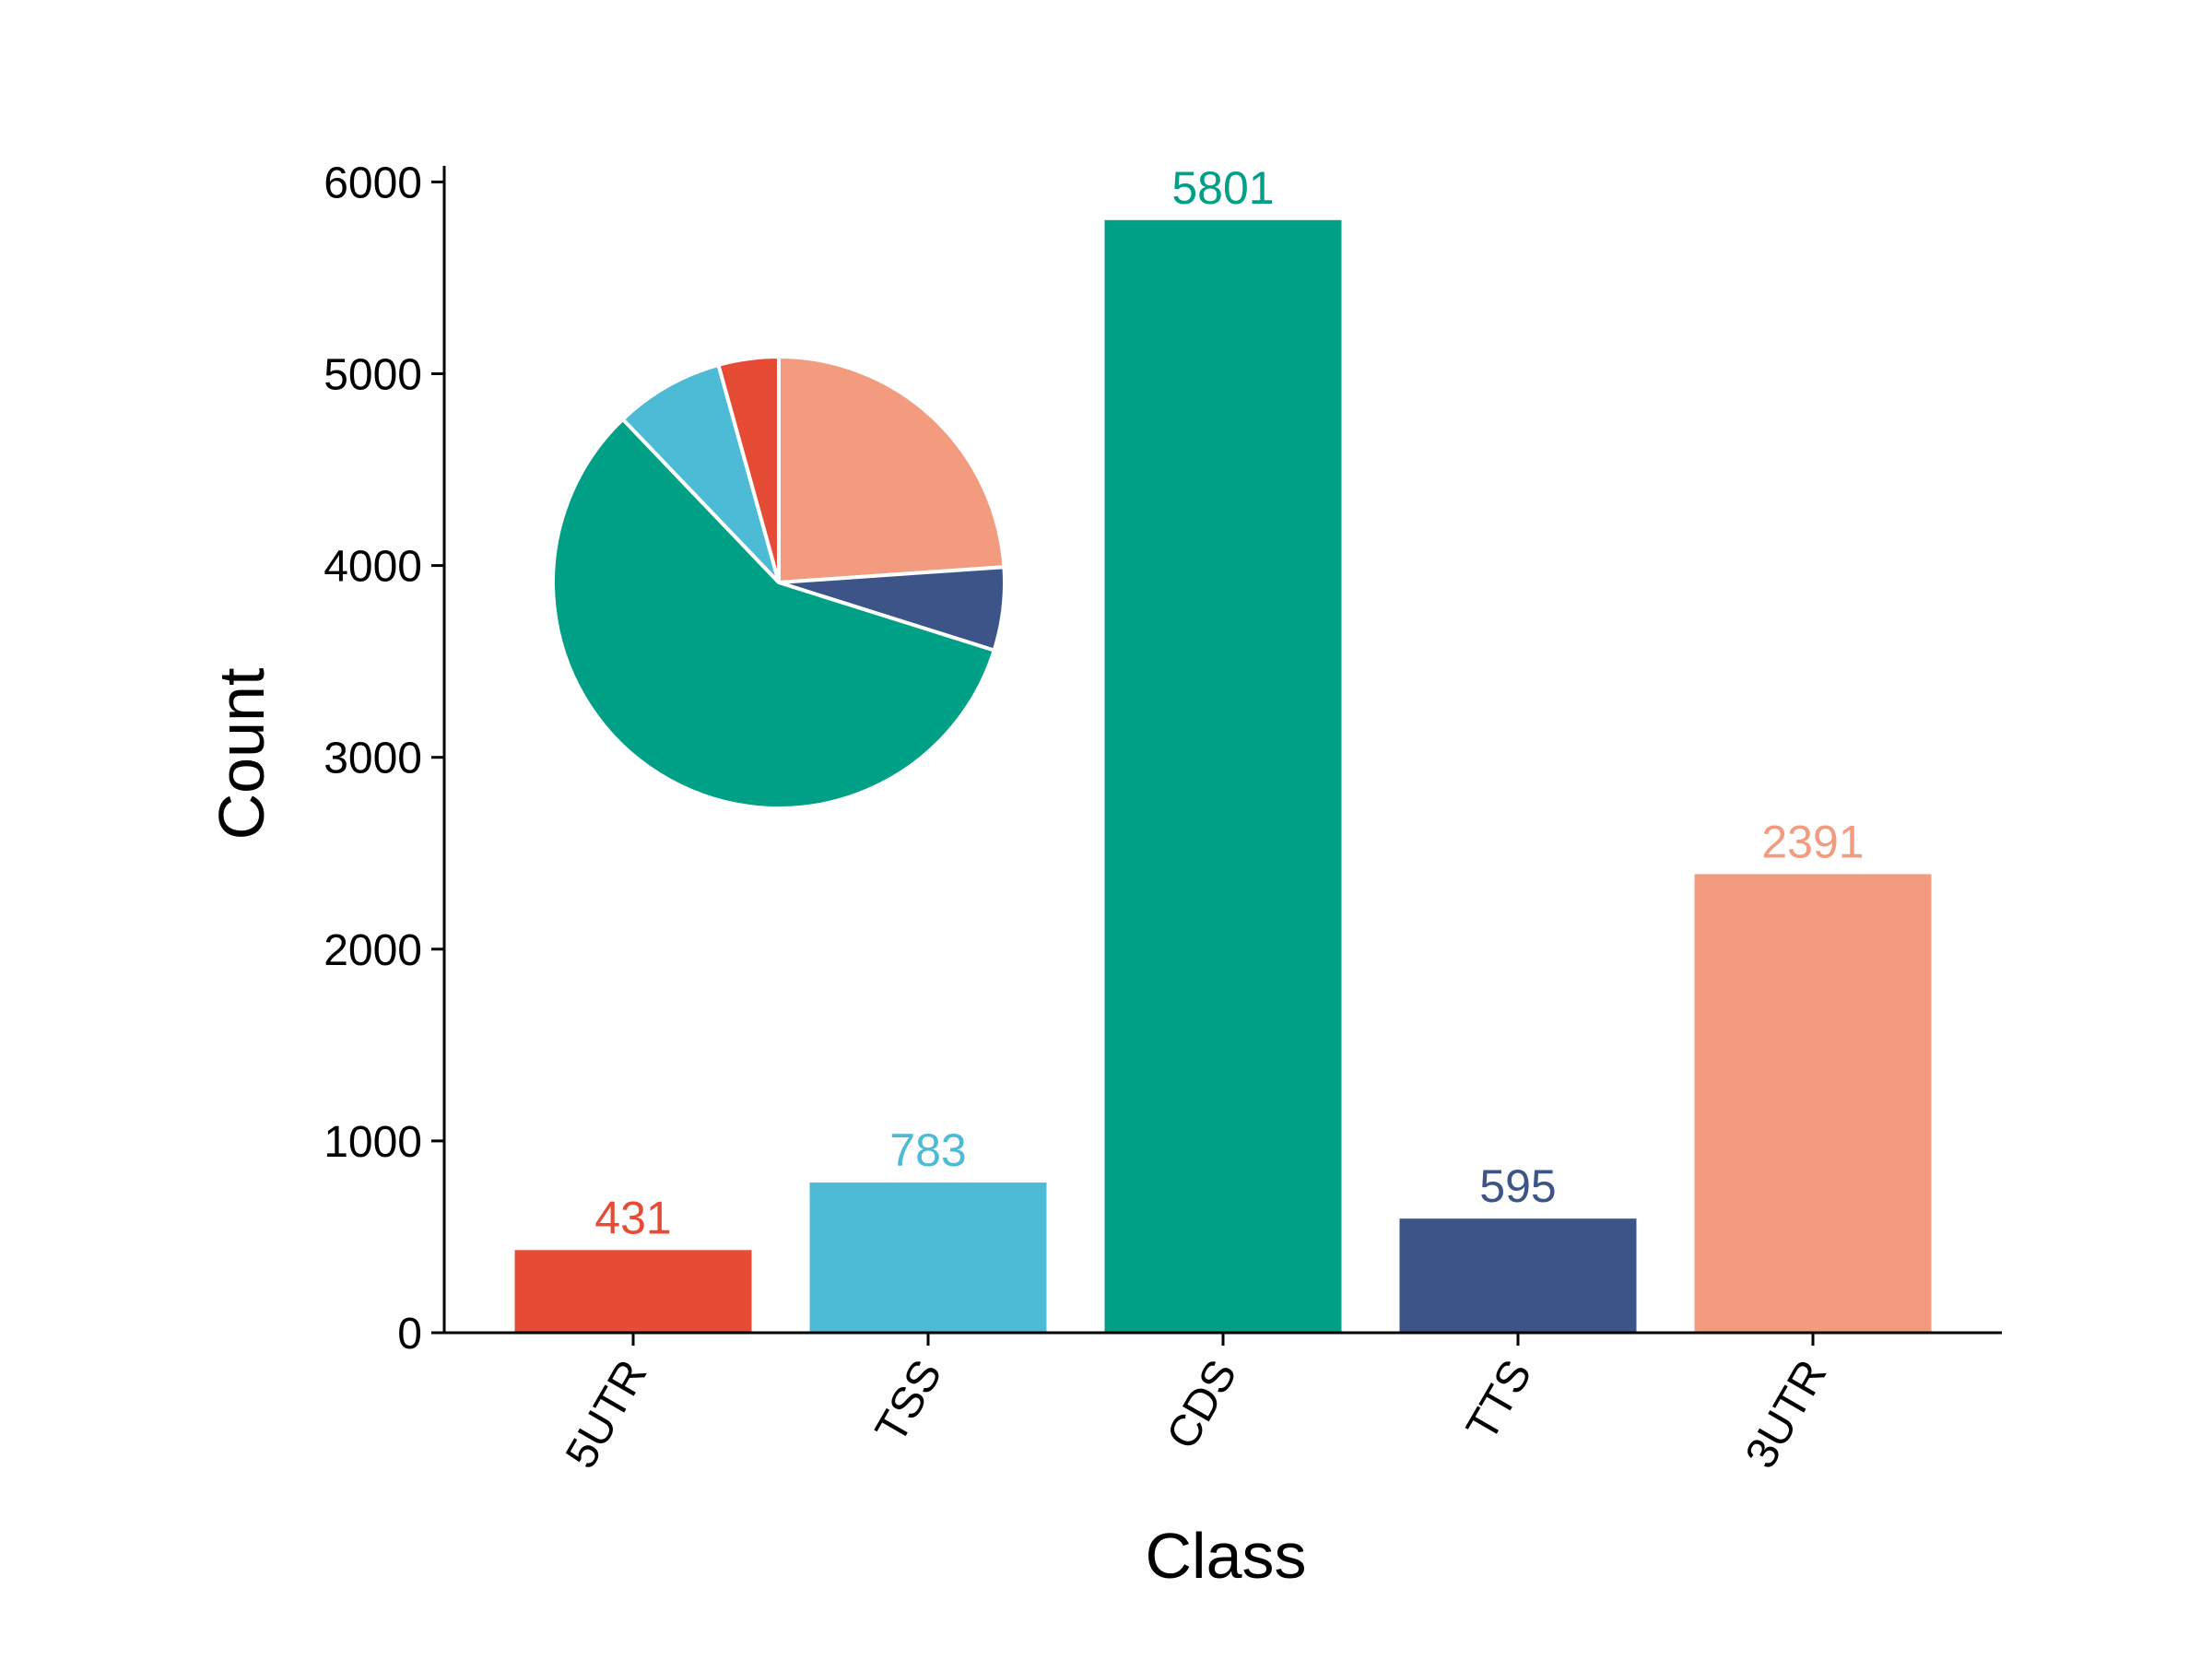 This screenshot has width=2212, height=1659. Describe the element at coordinates (748, 469) in the screenshot. I see `pie-slice-5utr` at that location.